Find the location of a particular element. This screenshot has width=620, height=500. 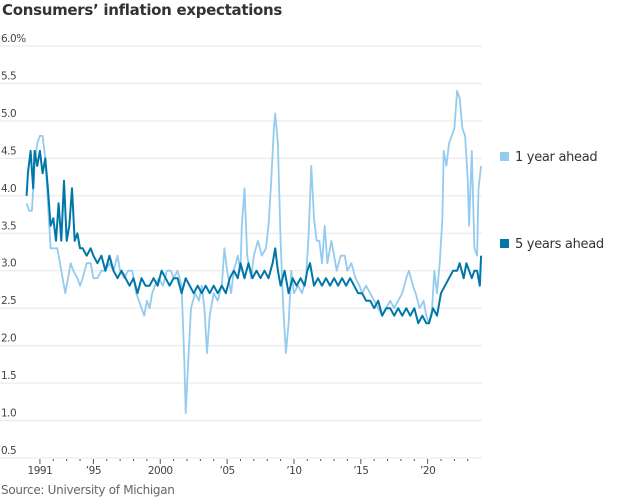

y-tick-label: 4.5 is located at coordinates (8, 151).